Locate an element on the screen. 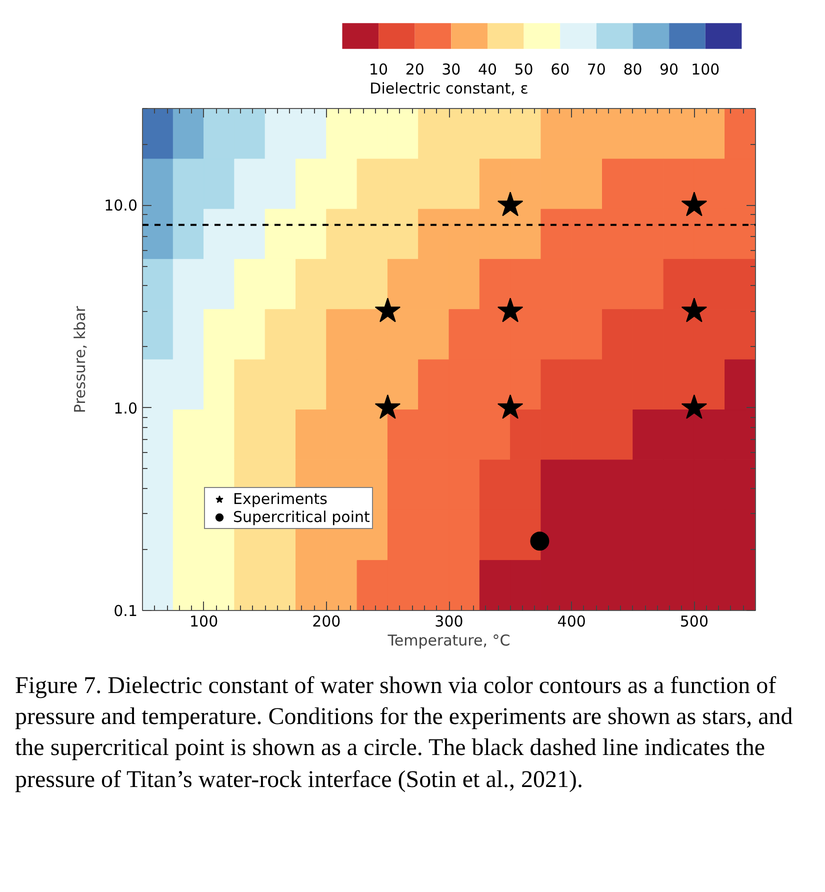  x-tick-label: 400 is located at coordinates (571, 621).